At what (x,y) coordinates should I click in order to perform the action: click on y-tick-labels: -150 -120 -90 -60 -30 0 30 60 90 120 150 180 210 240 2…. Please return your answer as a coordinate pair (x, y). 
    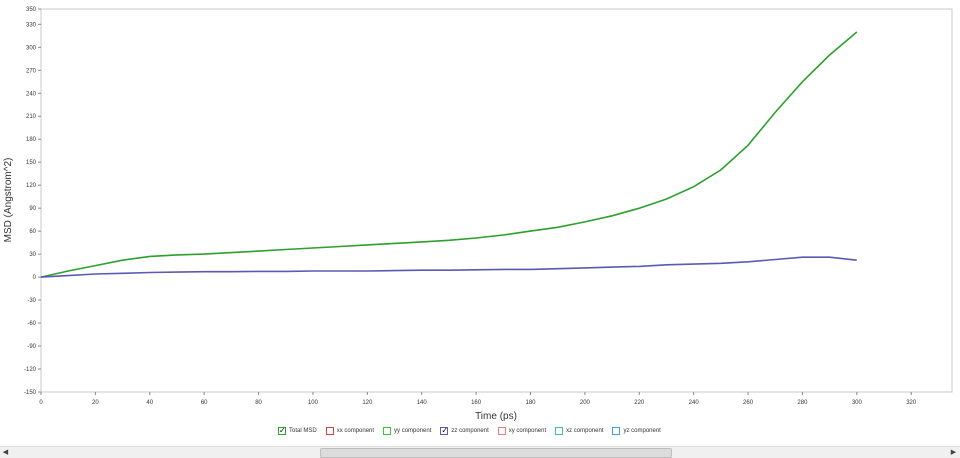
    Looking at the image, I should click on (30, 201).